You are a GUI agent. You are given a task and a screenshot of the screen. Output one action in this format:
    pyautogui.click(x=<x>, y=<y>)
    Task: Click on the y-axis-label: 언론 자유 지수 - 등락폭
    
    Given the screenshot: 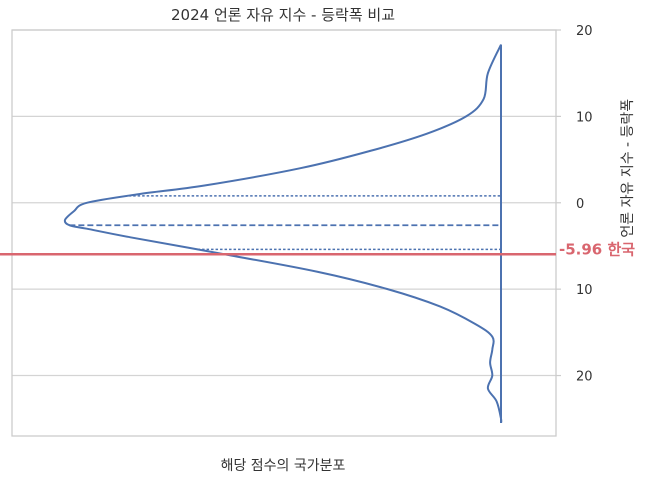 What is the action you would take?
    pyautogui.click(x=628, y=168)
    